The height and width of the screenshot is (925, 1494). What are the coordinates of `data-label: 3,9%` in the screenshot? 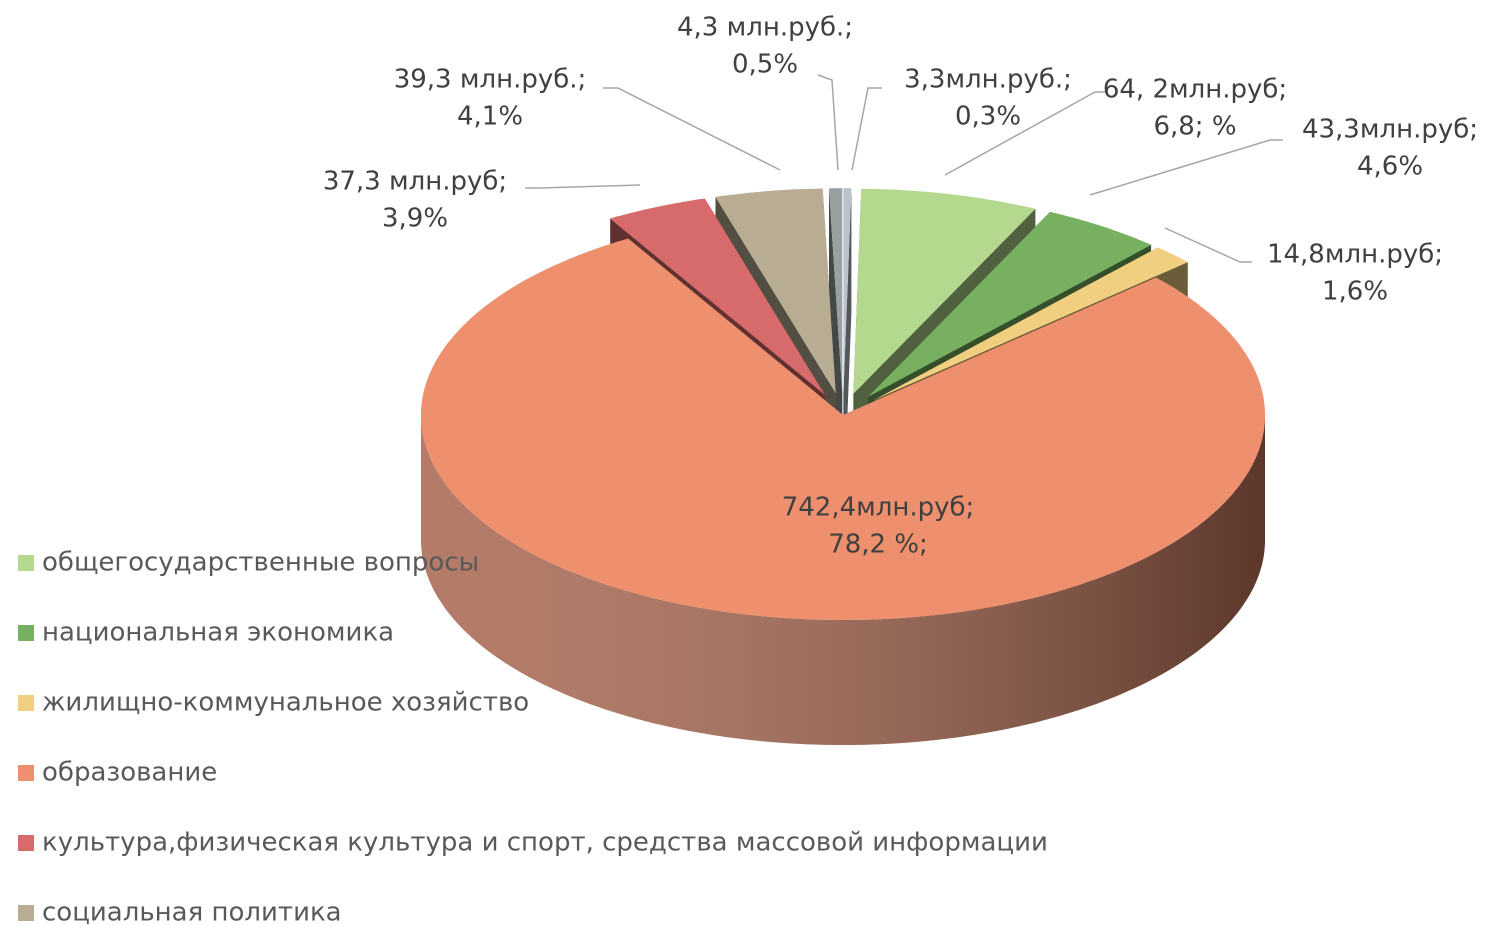 It's located at (415, 219).